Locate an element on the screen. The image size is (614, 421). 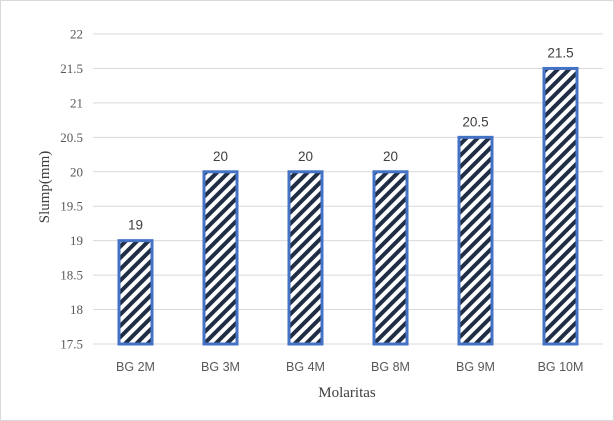
data-label: 19 is located at coordinates (135, 225).